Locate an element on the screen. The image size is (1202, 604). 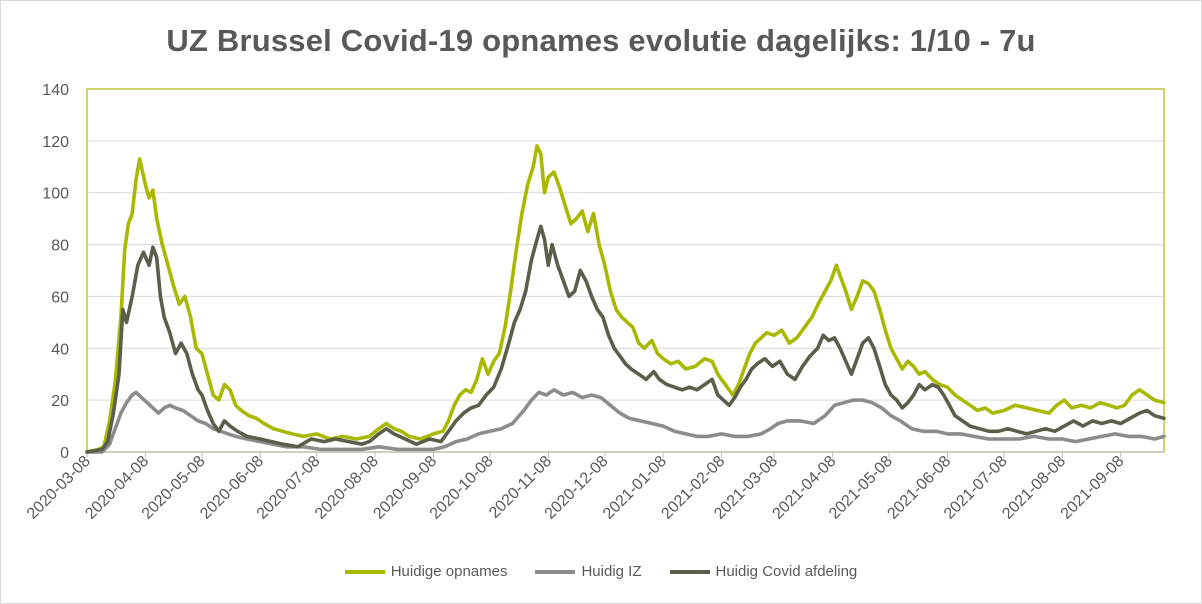
y-tick-label: 60 is located at coordinates (60, 297).